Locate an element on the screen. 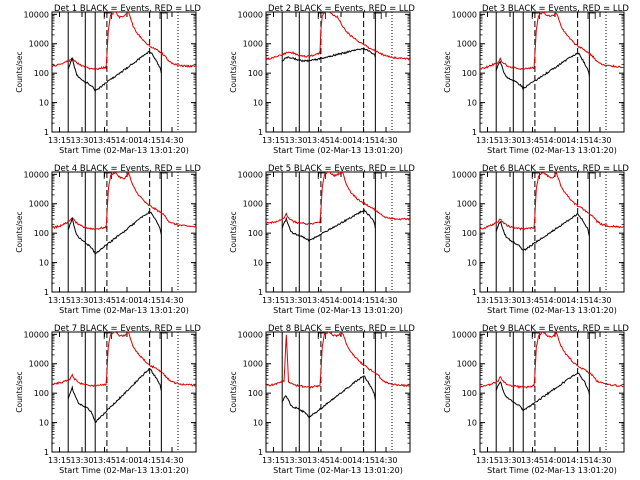 This screenshot has height=480, width=640. panel-title: Det 3 BLACK = Events, RED = LLD is located at coordinates (555, 9).